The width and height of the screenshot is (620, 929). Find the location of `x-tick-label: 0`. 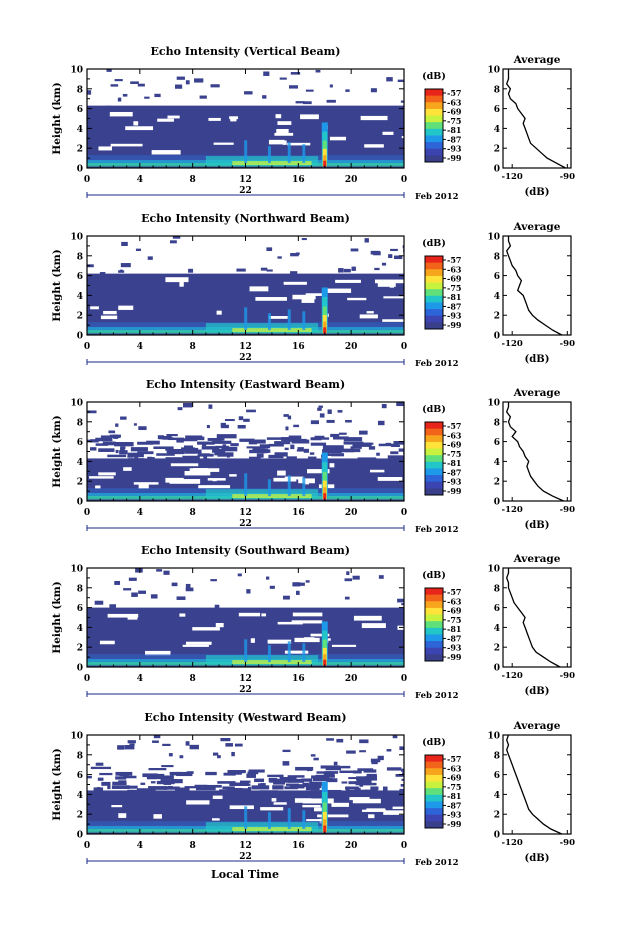

x-tick-label: 0 is located at coordinates (404, 679).